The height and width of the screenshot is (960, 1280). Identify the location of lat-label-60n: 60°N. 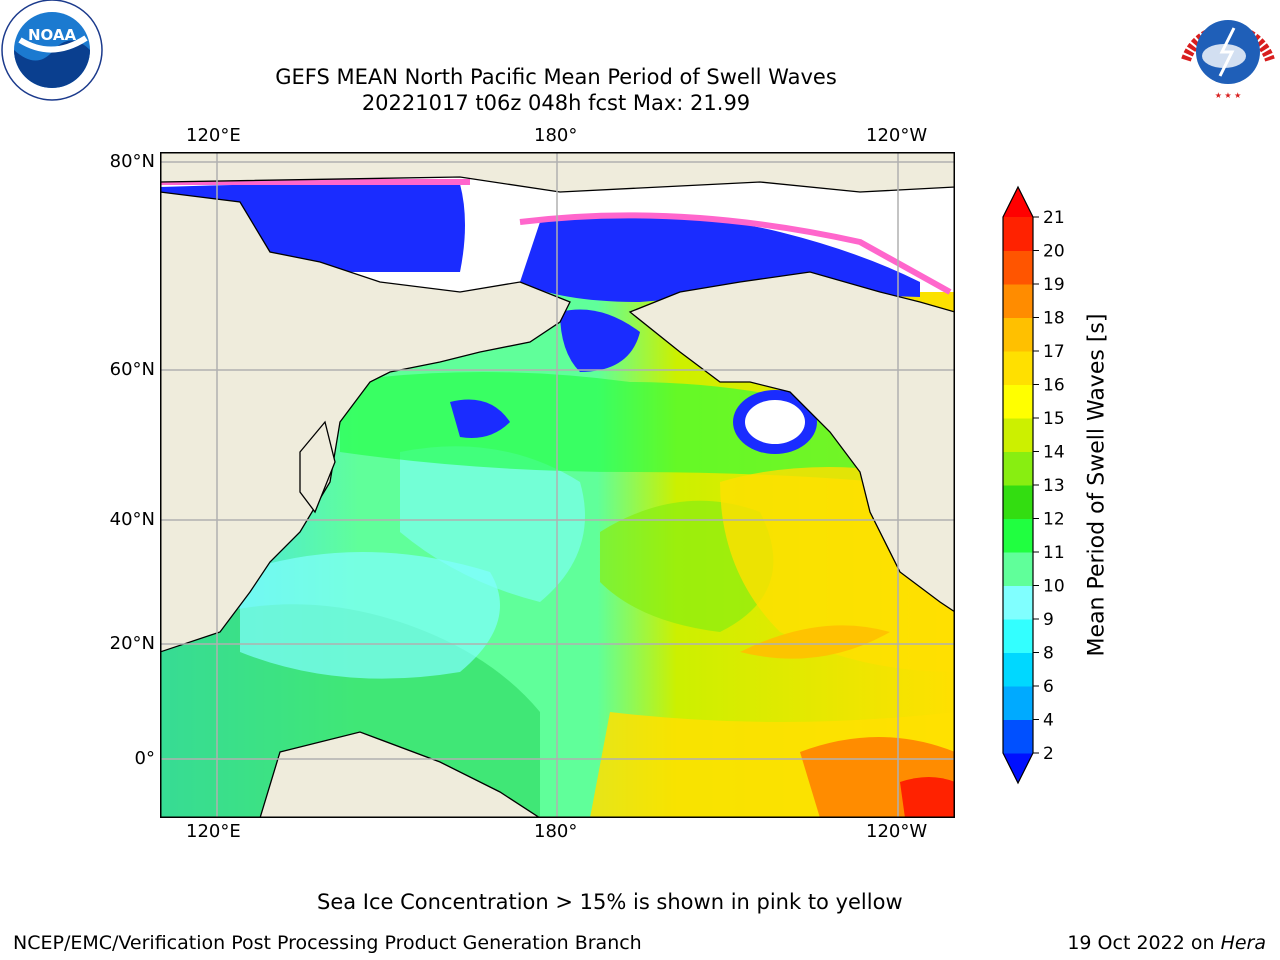
(132, 369).